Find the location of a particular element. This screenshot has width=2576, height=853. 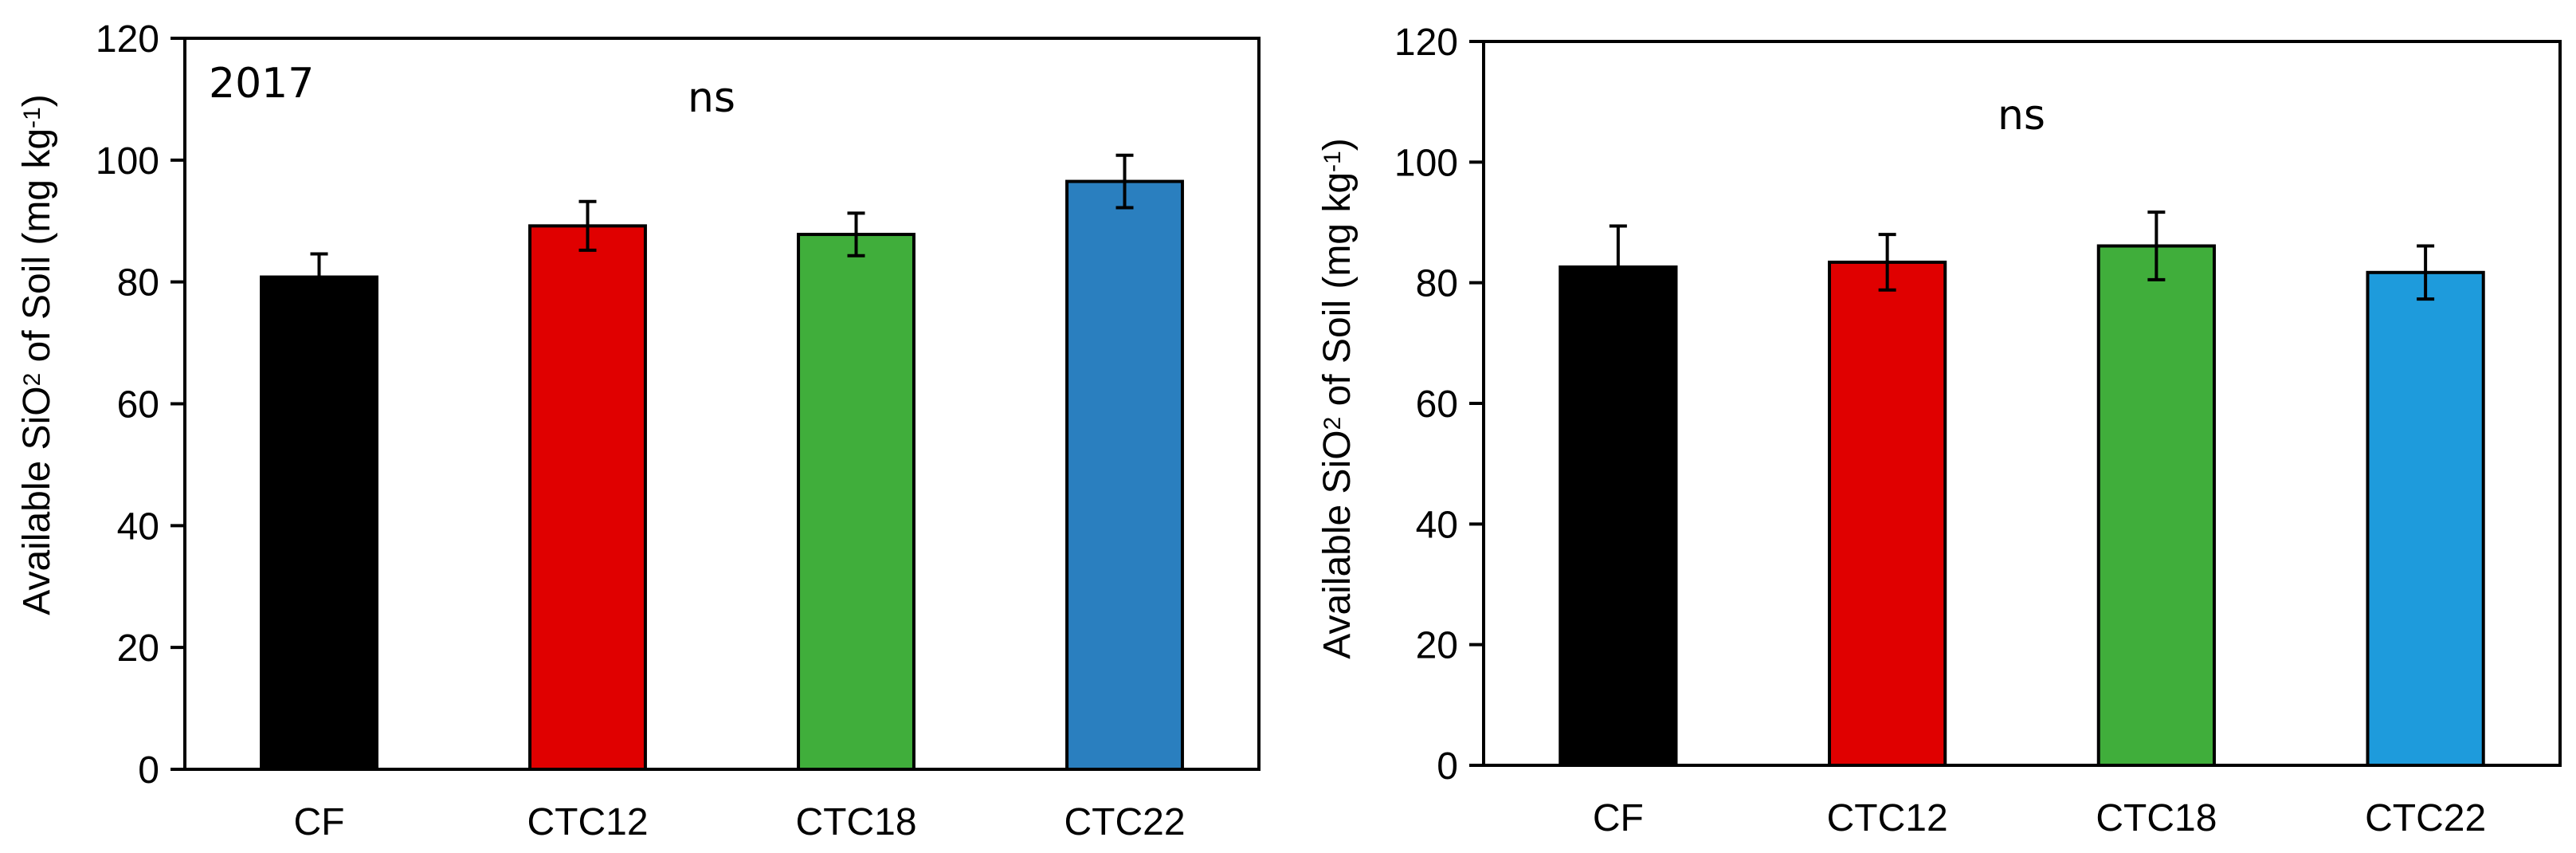

panel-label: 2017 is located at coordinates (261, 84).